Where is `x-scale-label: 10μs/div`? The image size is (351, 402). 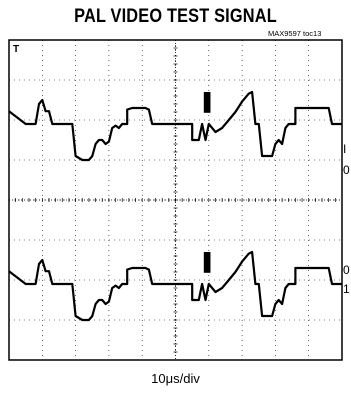 x-scale-label: 10μs/div is located at coordinates (175, 378).